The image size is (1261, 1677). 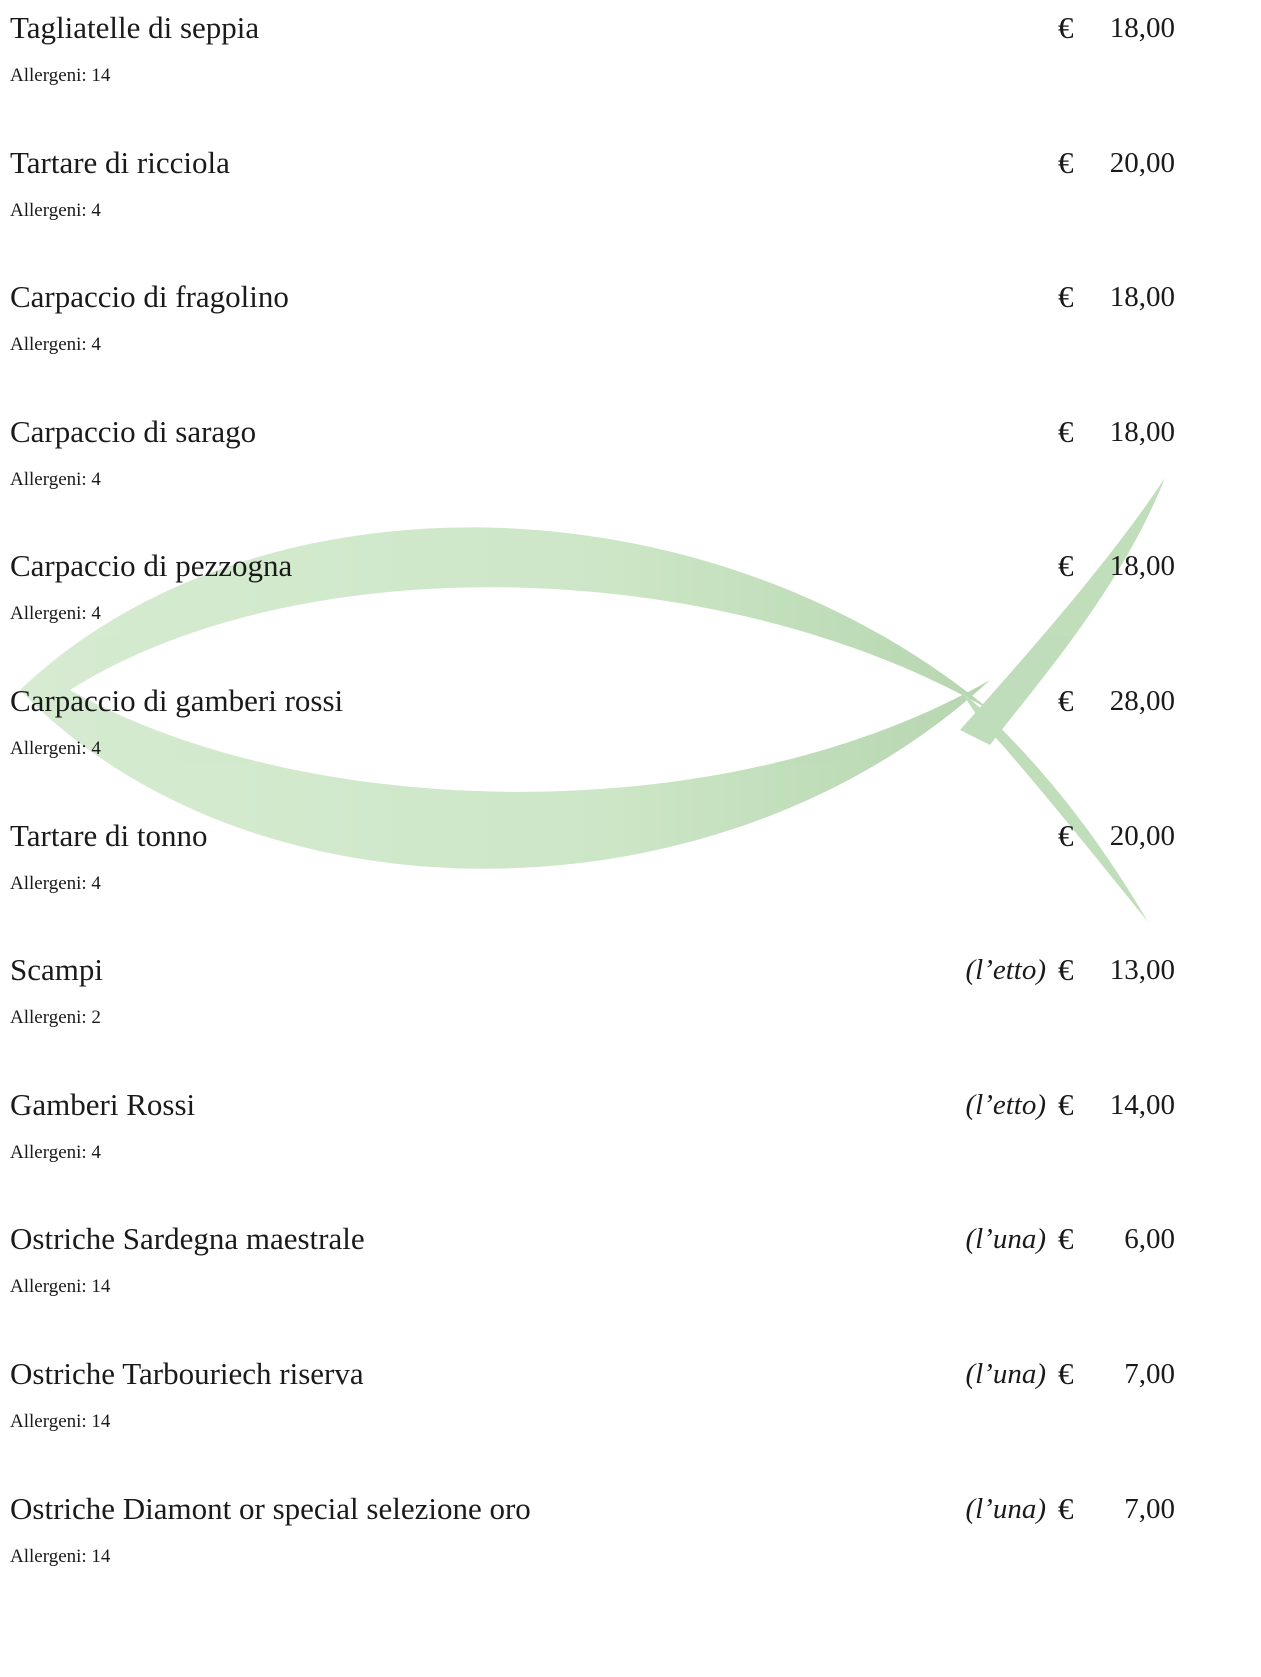 I want to click on fish-upper-arc, so click(x=505, y=618).